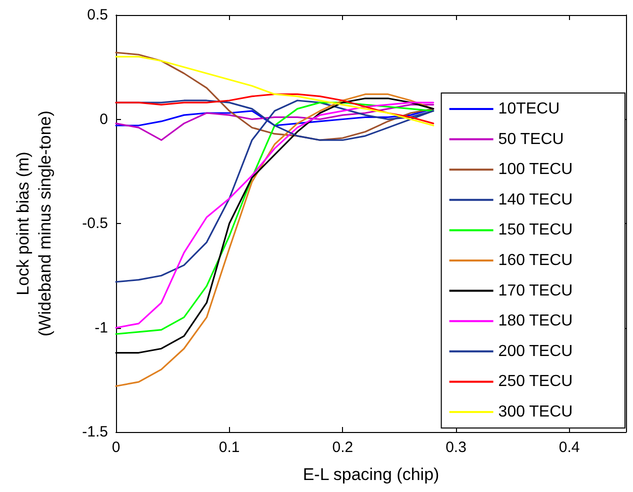  I want to click on legend-label: 140 TECU, so click(535, 199).